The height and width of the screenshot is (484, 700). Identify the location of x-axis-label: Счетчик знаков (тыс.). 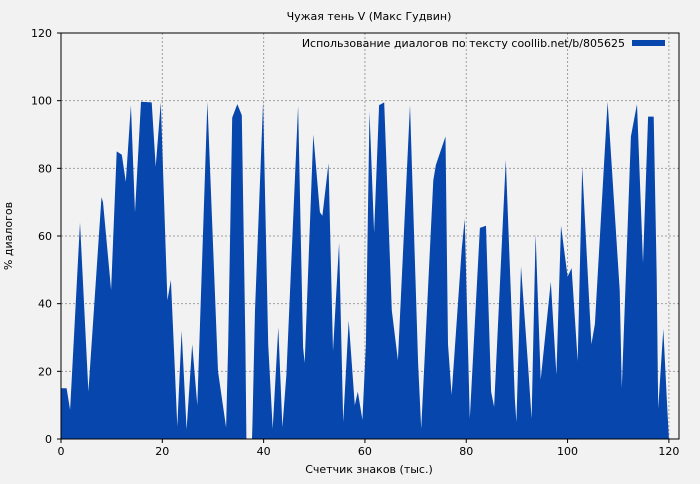
(369, 469).